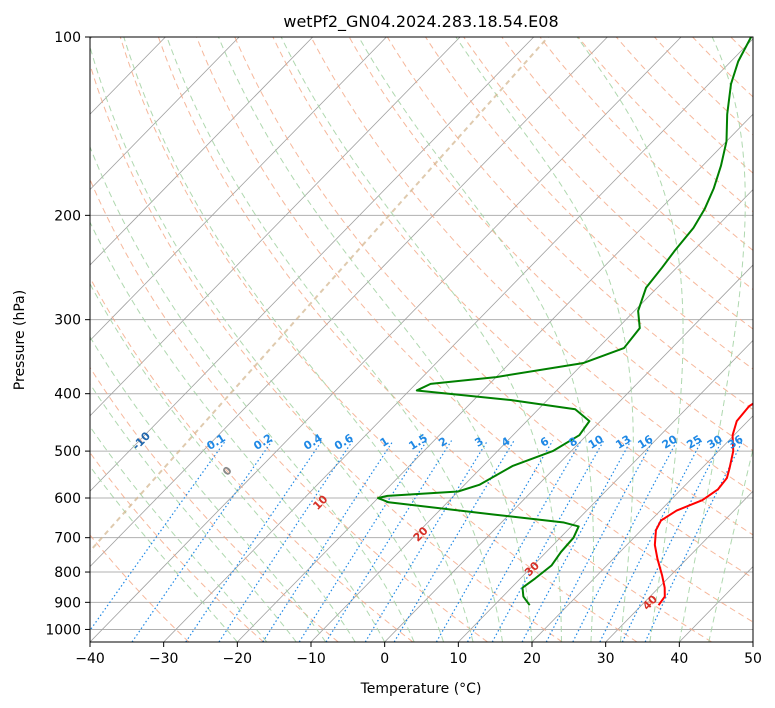  I want to click on x-tick-label: 50, so click(753, 659).